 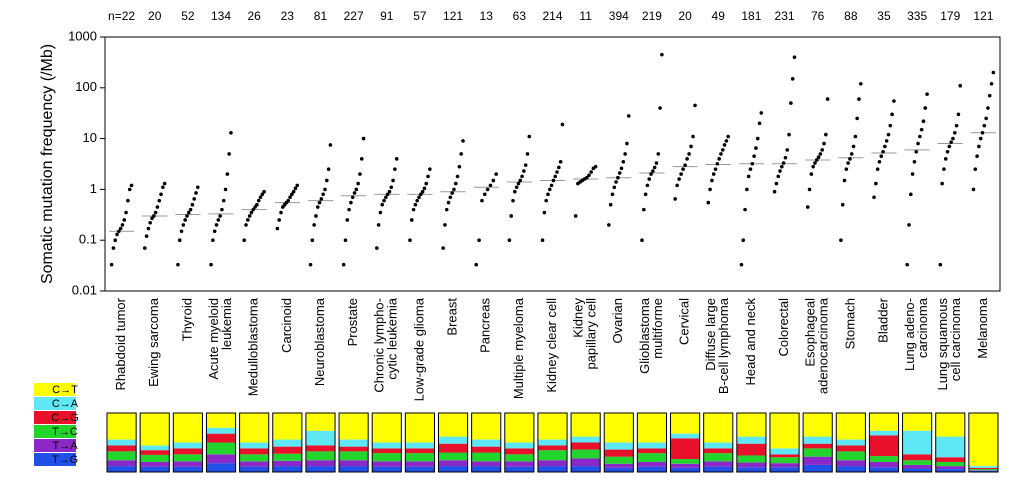 What do you see at coordinates (65, 404) in the screenshot?
I see `legend-label: C→A` at bounding box center [65, 404].